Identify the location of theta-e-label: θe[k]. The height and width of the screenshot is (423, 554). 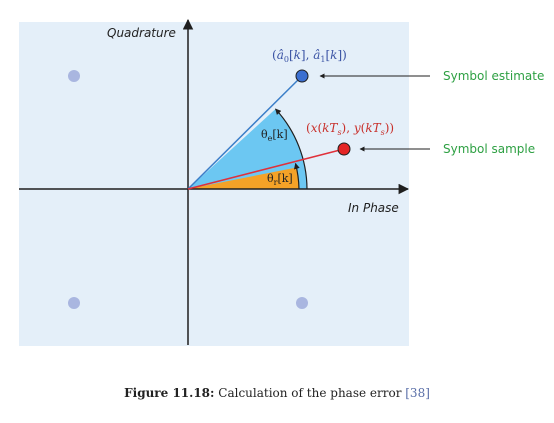
(274, 135).